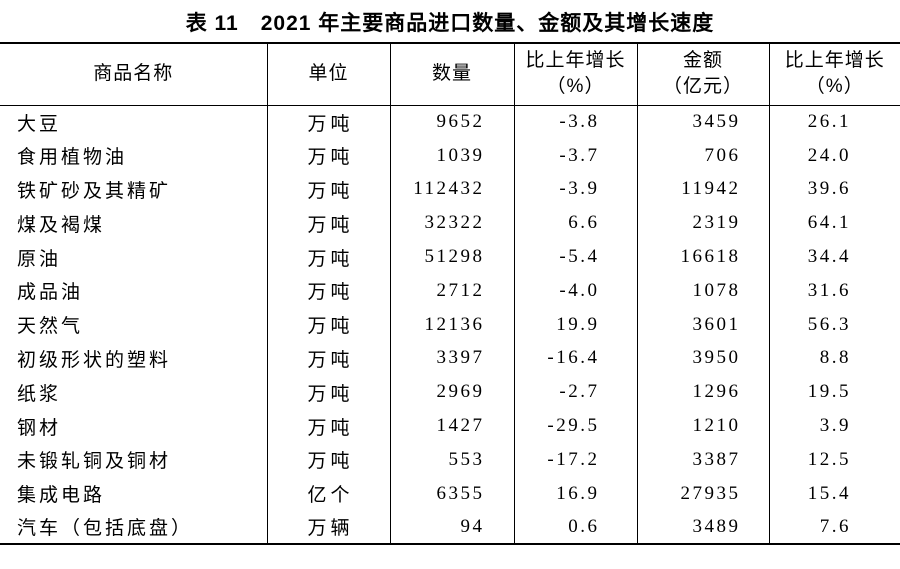 This screenshot has width=900, height=569. What do you see at coordinates (834, 155) in the screenshot?
I see `amount-growth-cell: 24.0` at bounding box center [834, 155].